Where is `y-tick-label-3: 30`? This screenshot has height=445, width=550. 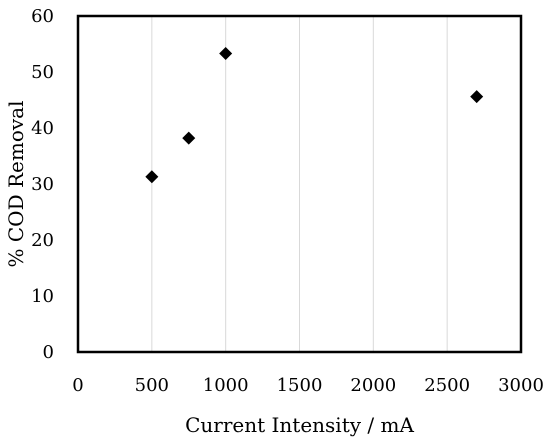
y-tick-label-3: 30 is located at coordinates (42, 184).